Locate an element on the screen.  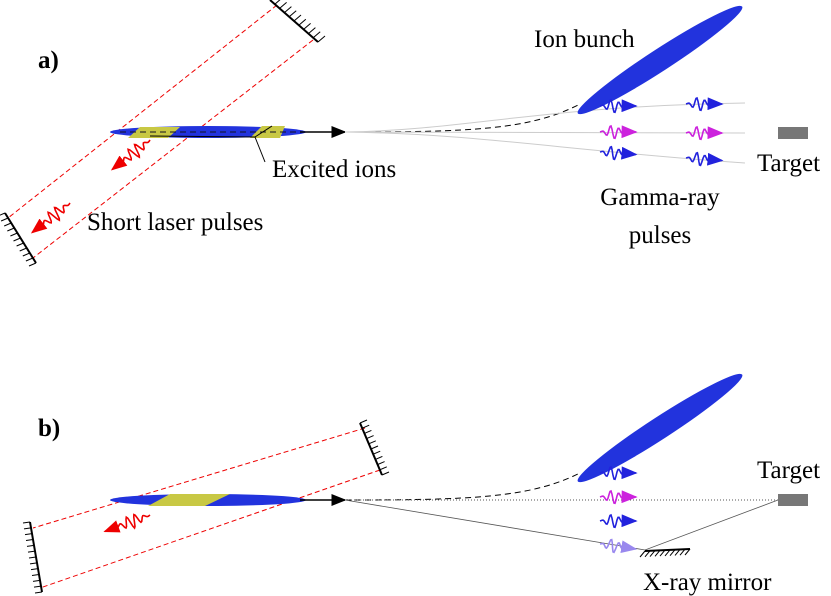
label: pulses is located at coordinates (660, 235).